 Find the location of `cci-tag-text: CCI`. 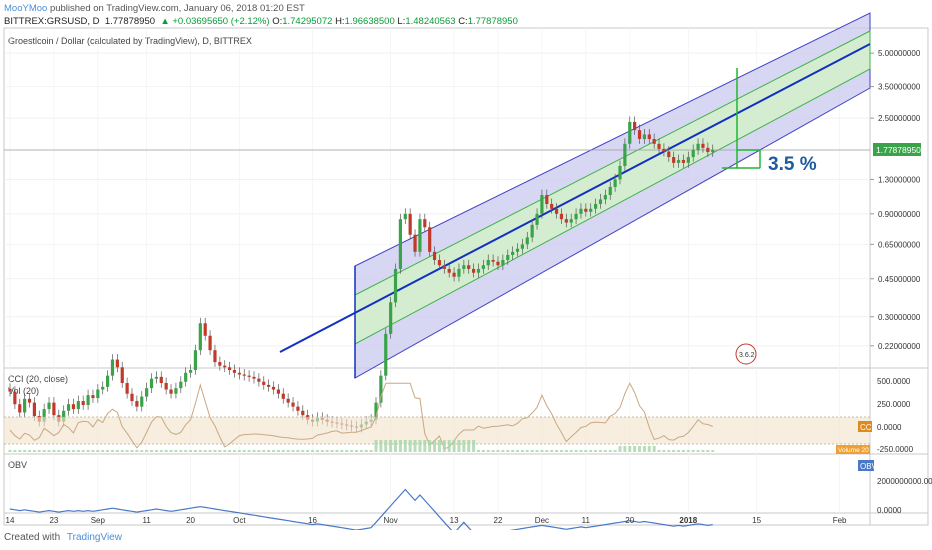

cci-tag-text: CCI is located at coordinates (867, 427).